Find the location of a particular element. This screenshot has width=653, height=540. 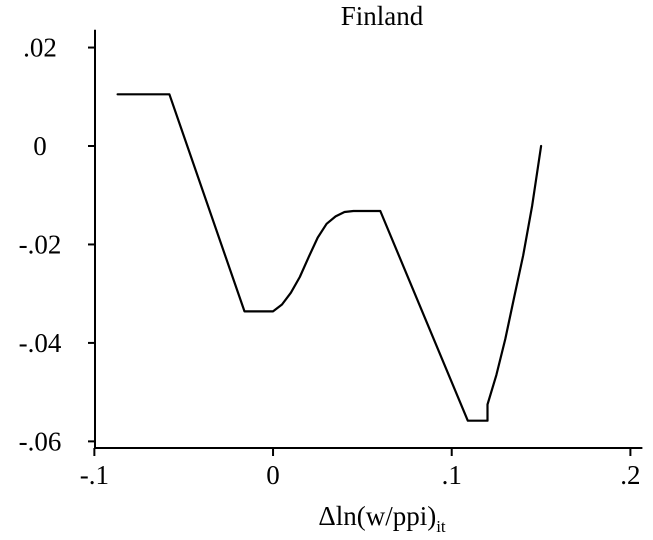

y-ticks: .02 0 -.02 -.04 -.06 is located at coordinates (57, 244).